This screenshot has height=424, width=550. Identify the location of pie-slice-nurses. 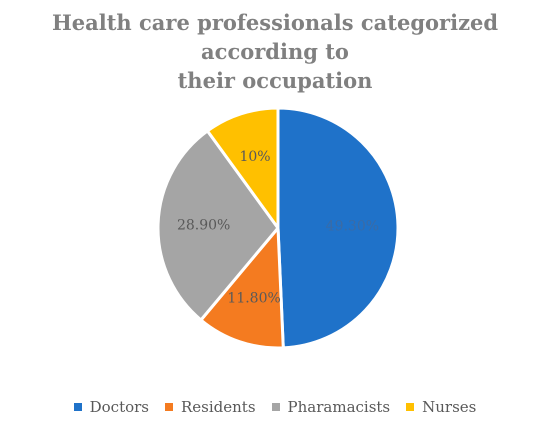
(242, 168).